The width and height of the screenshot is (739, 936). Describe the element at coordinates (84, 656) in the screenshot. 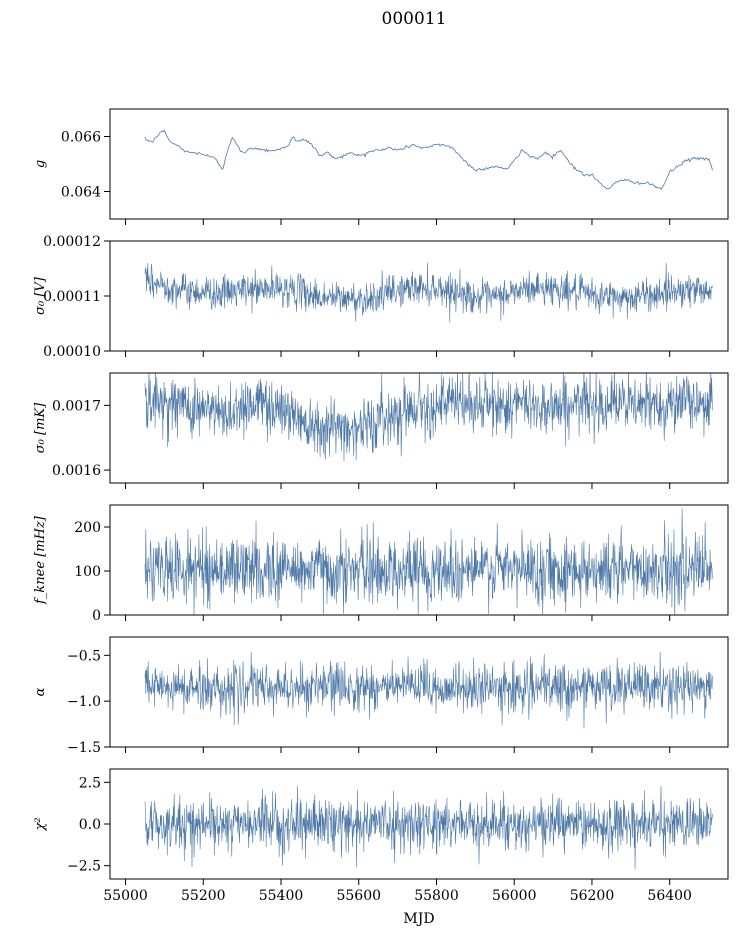

I see `y-tick-label: −0.5` at that location.